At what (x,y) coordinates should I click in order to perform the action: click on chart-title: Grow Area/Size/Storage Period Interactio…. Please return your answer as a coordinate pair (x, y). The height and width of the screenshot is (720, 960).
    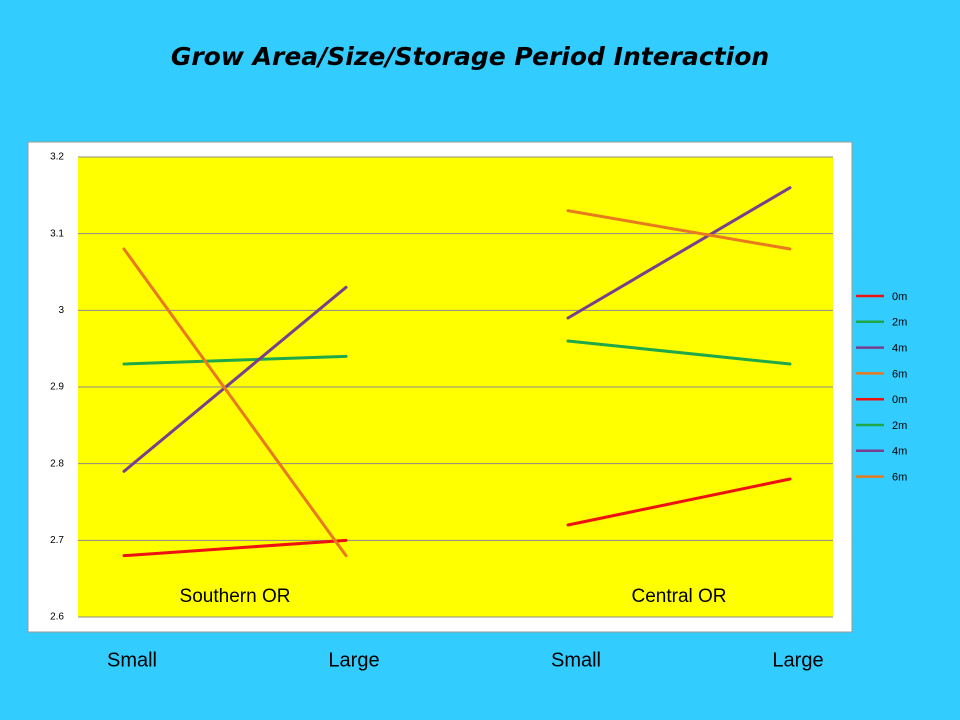
    Looking at the image, I should click on (470, 56).